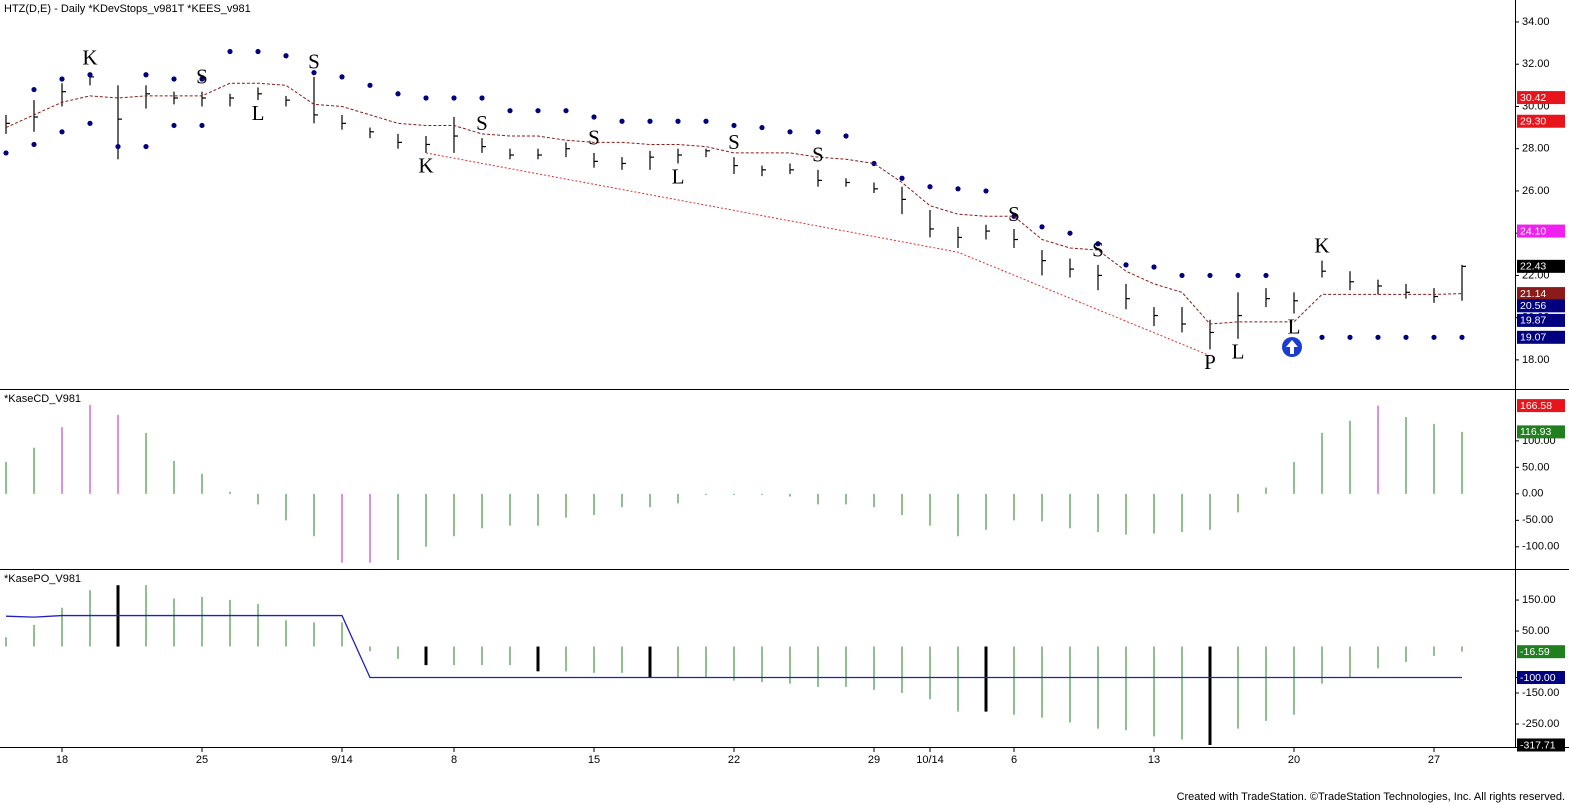 Image resolution: width=1569 pixels, height=805 pixels. Describe the element at coordinates (1540, 693) in the screenshot. I see `y-tick-label: -150.00` at that location.